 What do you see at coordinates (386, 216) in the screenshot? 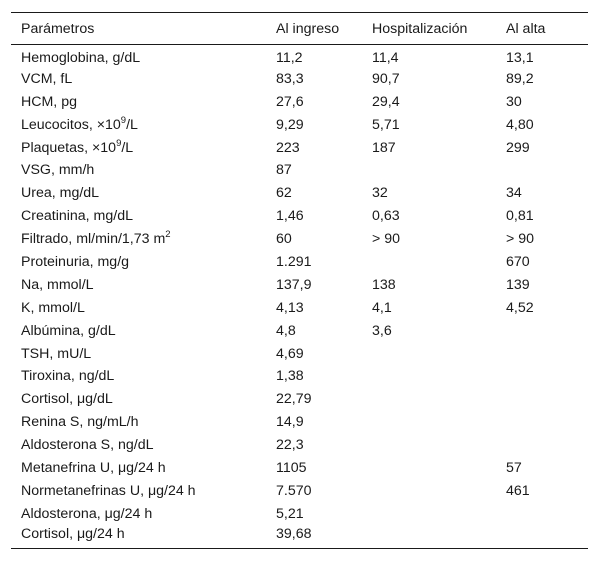
I see `value-hospitalizacion: 0,63` at bounding box center [386, 216].